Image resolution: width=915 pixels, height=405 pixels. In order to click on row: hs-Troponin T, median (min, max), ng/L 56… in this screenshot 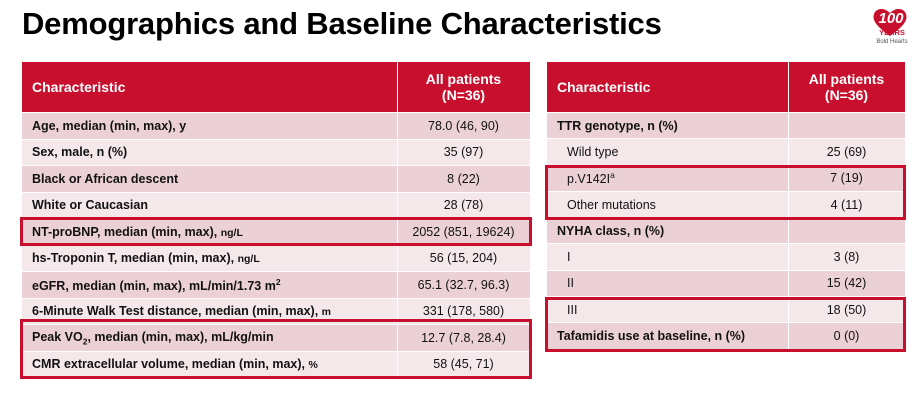, I will do `click(276, 258)`.